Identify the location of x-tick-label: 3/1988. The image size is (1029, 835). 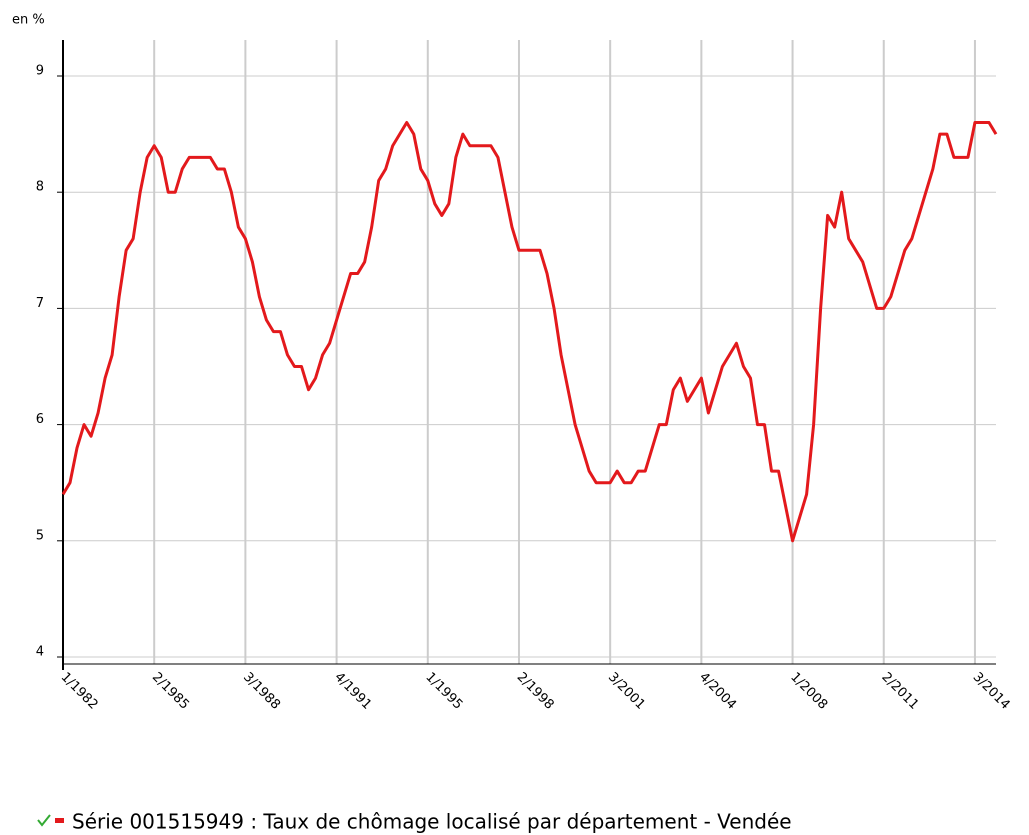
(261, 691).